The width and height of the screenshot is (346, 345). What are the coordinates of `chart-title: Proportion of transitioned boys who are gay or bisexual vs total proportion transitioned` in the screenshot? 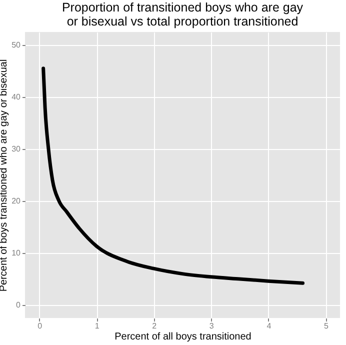 It's located at (183, 14).